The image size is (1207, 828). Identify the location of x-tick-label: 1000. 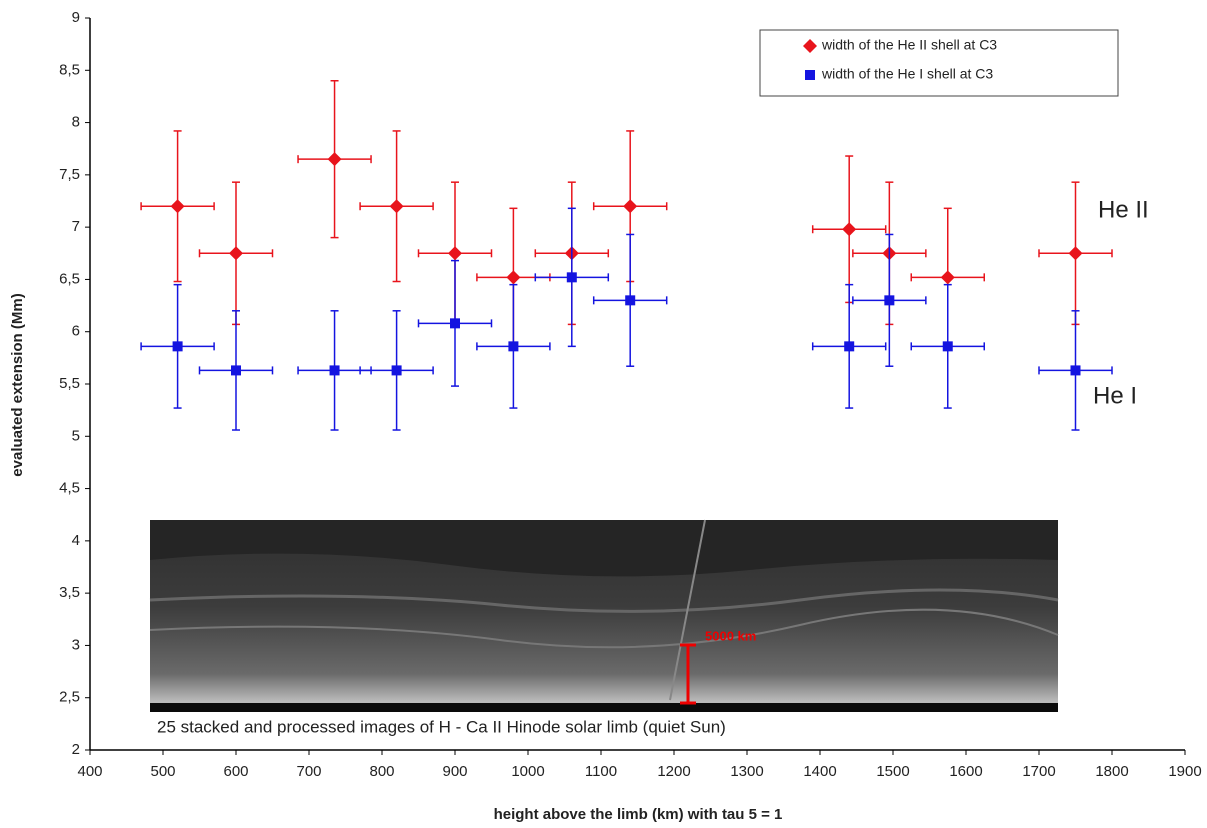
(527, 771).